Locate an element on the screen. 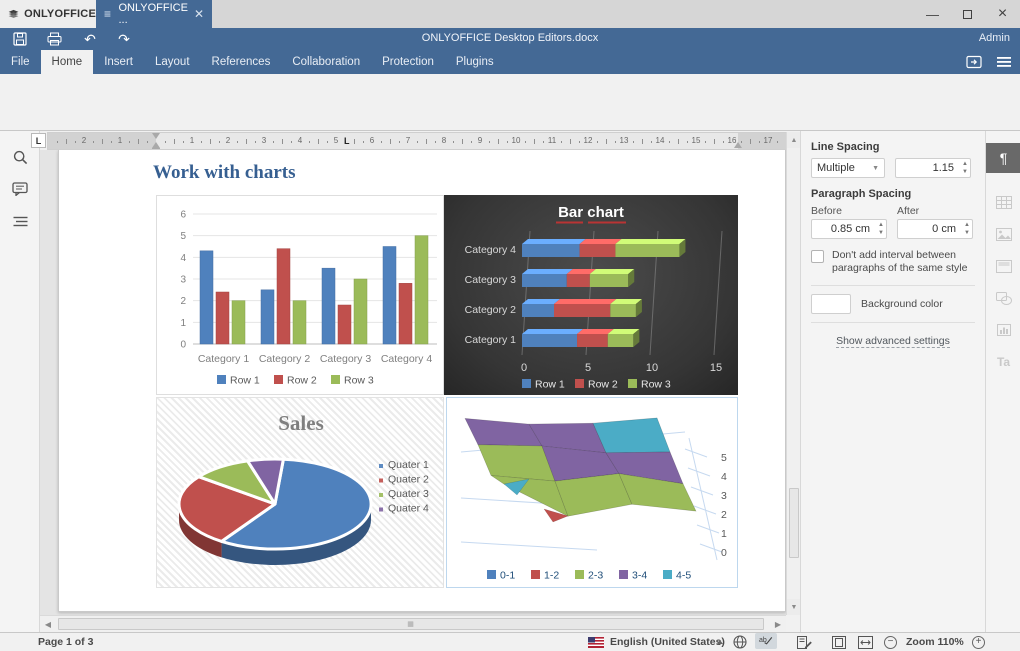  spell-checking-button: ab is located at coordinates (766, 641).